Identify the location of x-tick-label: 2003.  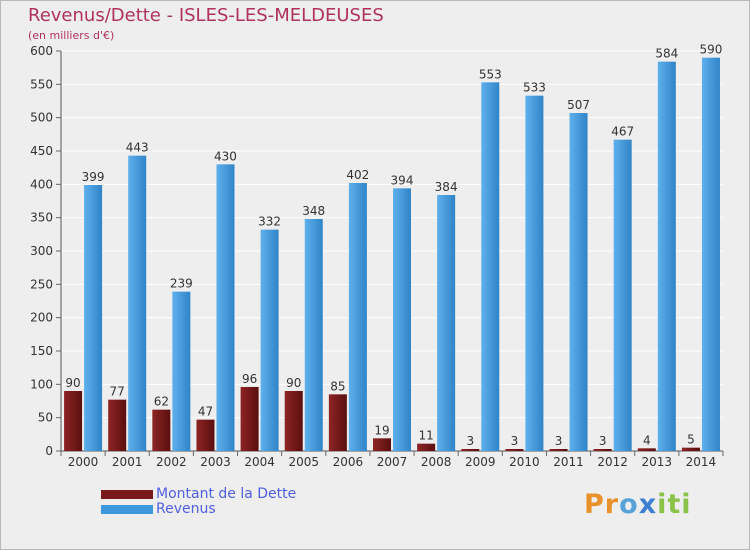
(215, 462).